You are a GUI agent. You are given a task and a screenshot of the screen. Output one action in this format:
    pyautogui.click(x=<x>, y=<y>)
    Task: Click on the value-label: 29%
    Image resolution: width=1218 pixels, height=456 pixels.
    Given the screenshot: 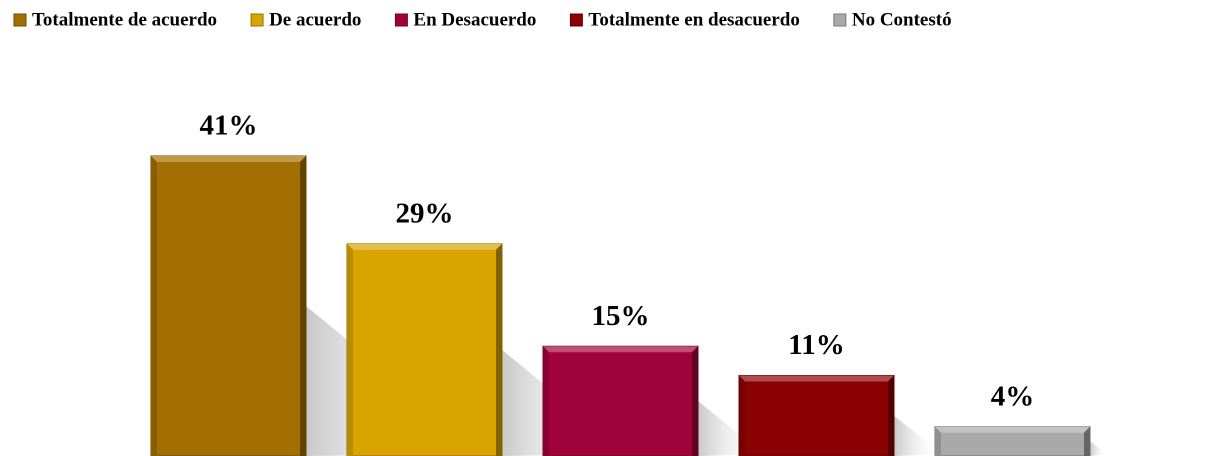 What is the action you would take?
    pyautogui.click(x=425, y=213)
    